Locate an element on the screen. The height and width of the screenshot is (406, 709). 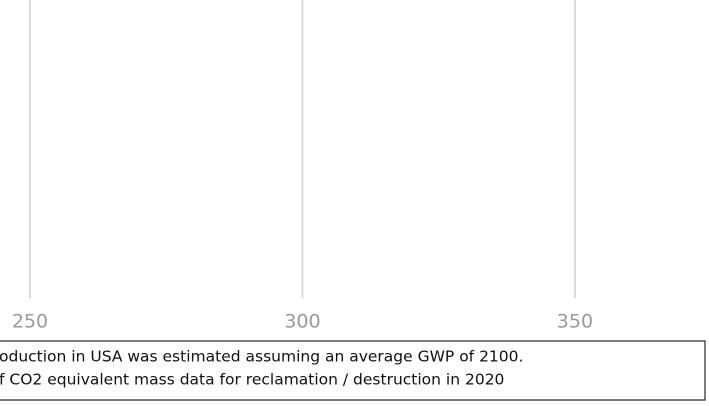
footnote-box is located at coordinates (353, 370).